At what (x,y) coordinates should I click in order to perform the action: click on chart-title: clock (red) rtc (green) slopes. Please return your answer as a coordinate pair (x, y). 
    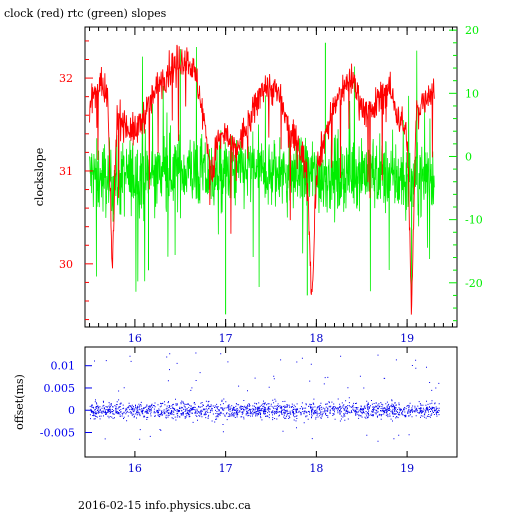
    Looking at the image, I should click on (85, 13).